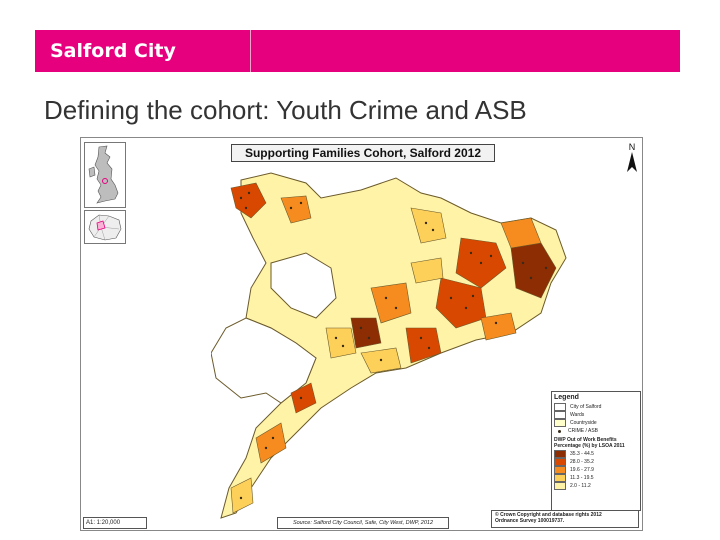 The height and width of the screenshot is (540, 720). Describe the element at coordinates (115, 523) in the screenshot. I see `map-scale: A1: 1:20,000` at that location.